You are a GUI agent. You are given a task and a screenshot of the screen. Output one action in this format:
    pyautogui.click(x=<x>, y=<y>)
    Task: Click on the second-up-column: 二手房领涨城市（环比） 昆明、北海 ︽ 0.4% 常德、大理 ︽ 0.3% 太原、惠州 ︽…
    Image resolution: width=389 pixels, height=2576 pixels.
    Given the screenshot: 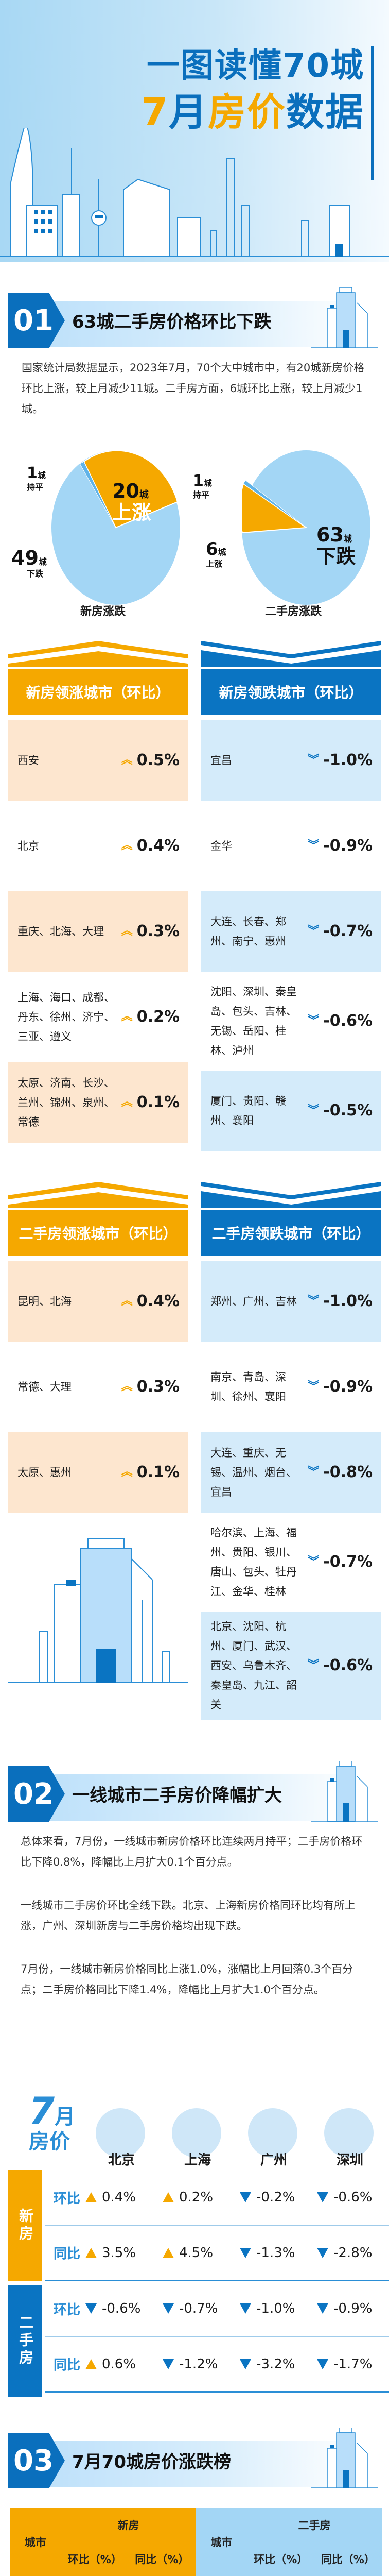 What is the action you would take?
    pyautogui.click(x=98, y=1451)
    